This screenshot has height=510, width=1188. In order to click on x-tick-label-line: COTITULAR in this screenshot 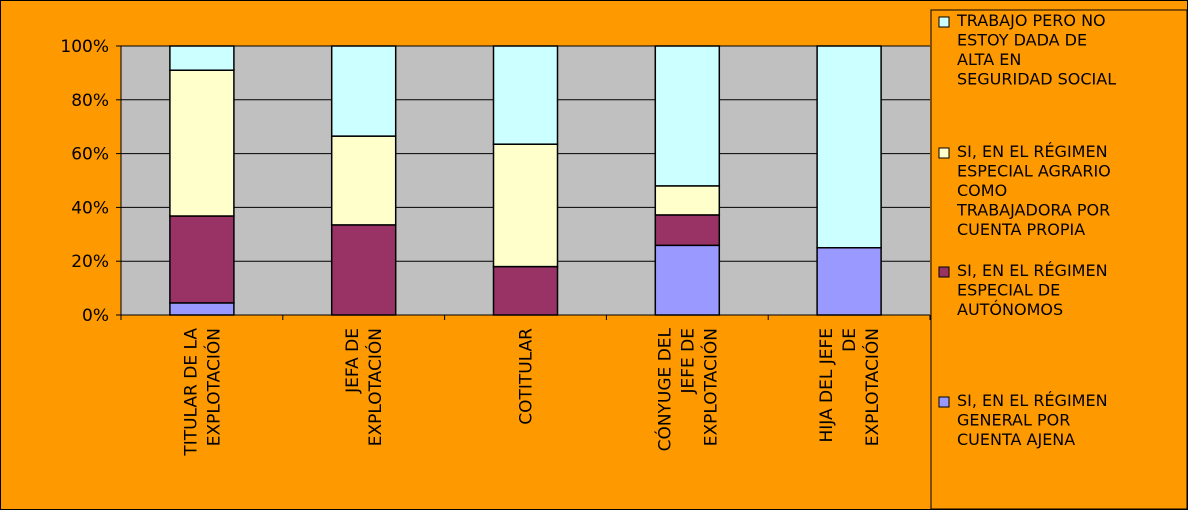, I will do `click(527, 376)`.